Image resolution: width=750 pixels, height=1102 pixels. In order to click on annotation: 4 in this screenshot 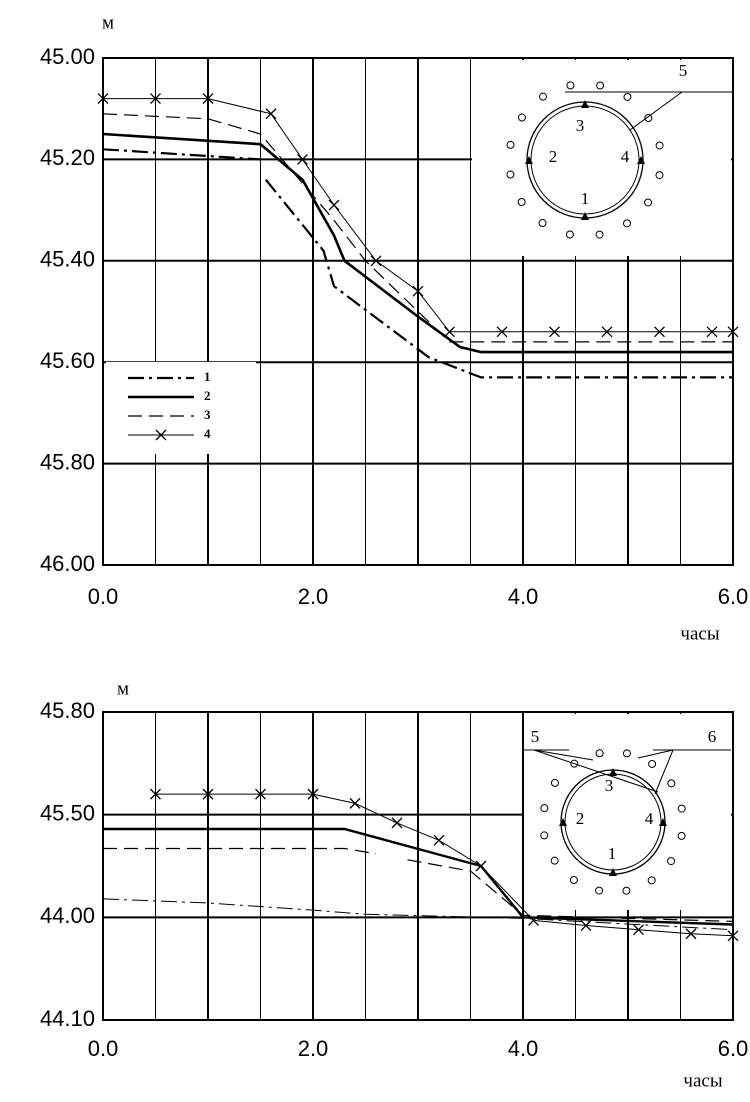, I will do `click(625, 156)`.